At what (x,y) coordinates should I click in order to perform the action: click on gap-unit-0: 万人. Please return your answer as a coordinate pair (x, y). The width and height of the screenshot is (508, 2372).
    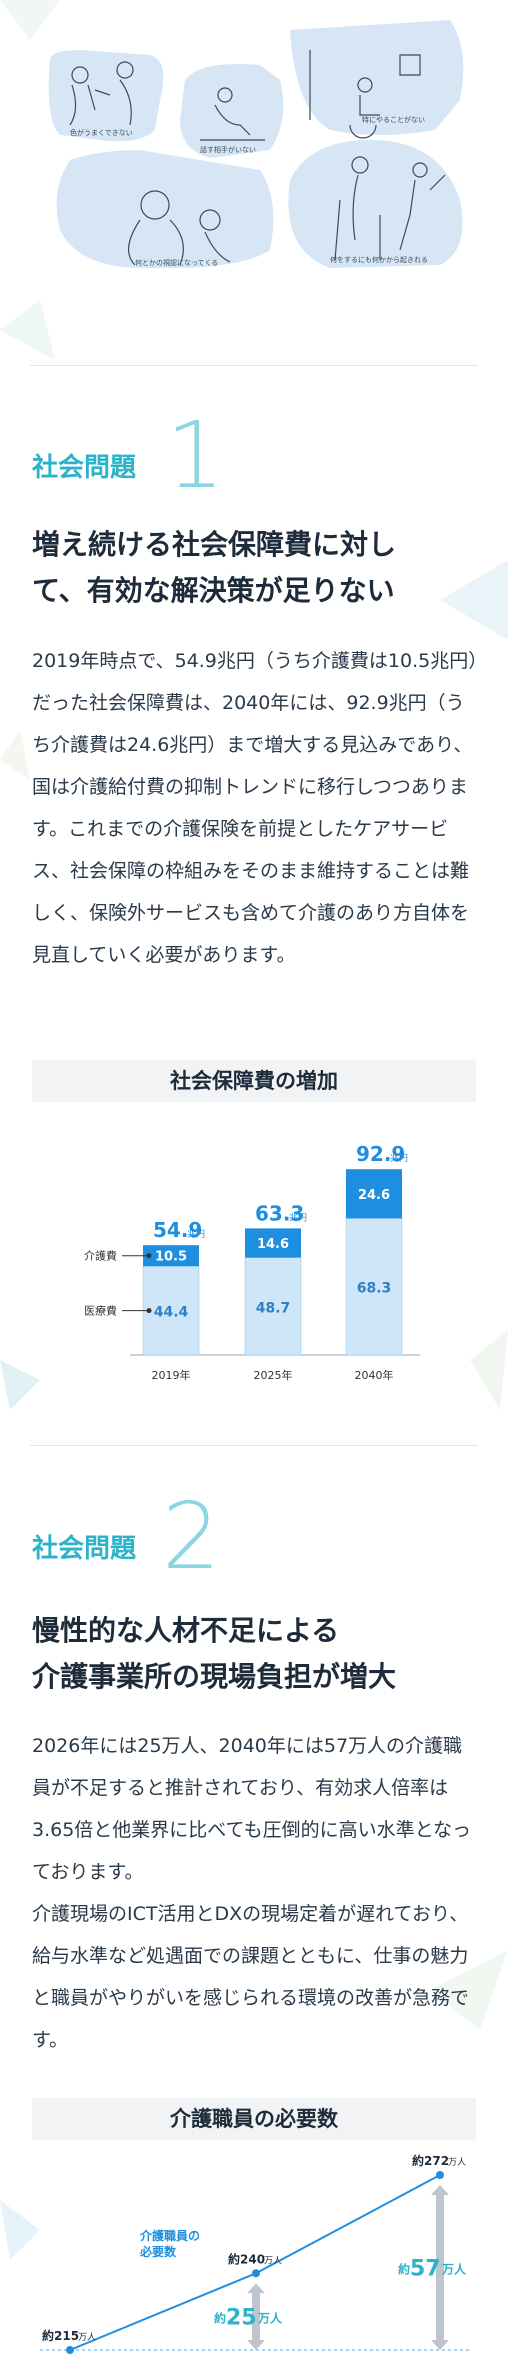
    Looking at the image, I should click on (270, 2318).